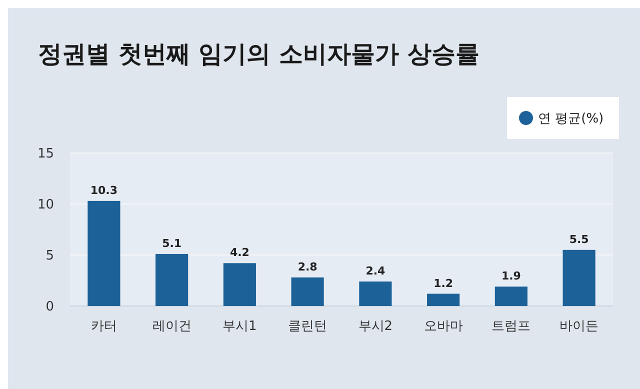  Describe the element at coordinates (45, 205) in the screenshot. I see `y-tick-label: 10` at that location.